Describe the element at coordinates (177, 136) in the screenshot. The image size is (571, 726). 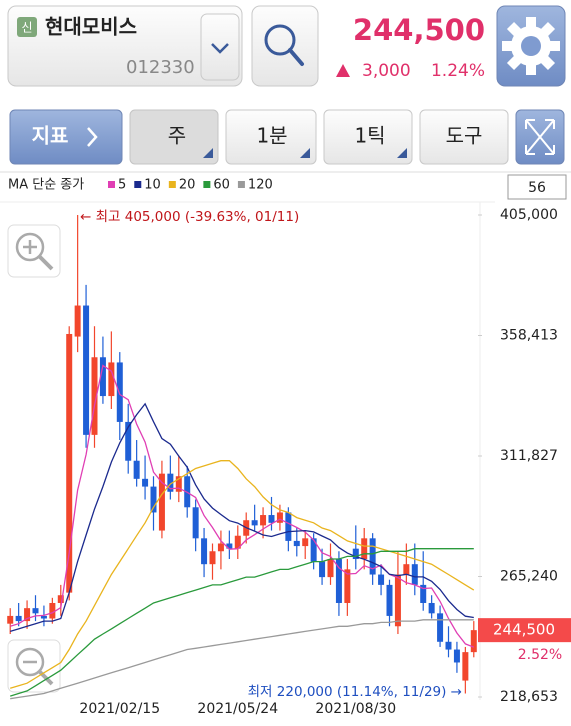
I see `period-label: 주` at that location.